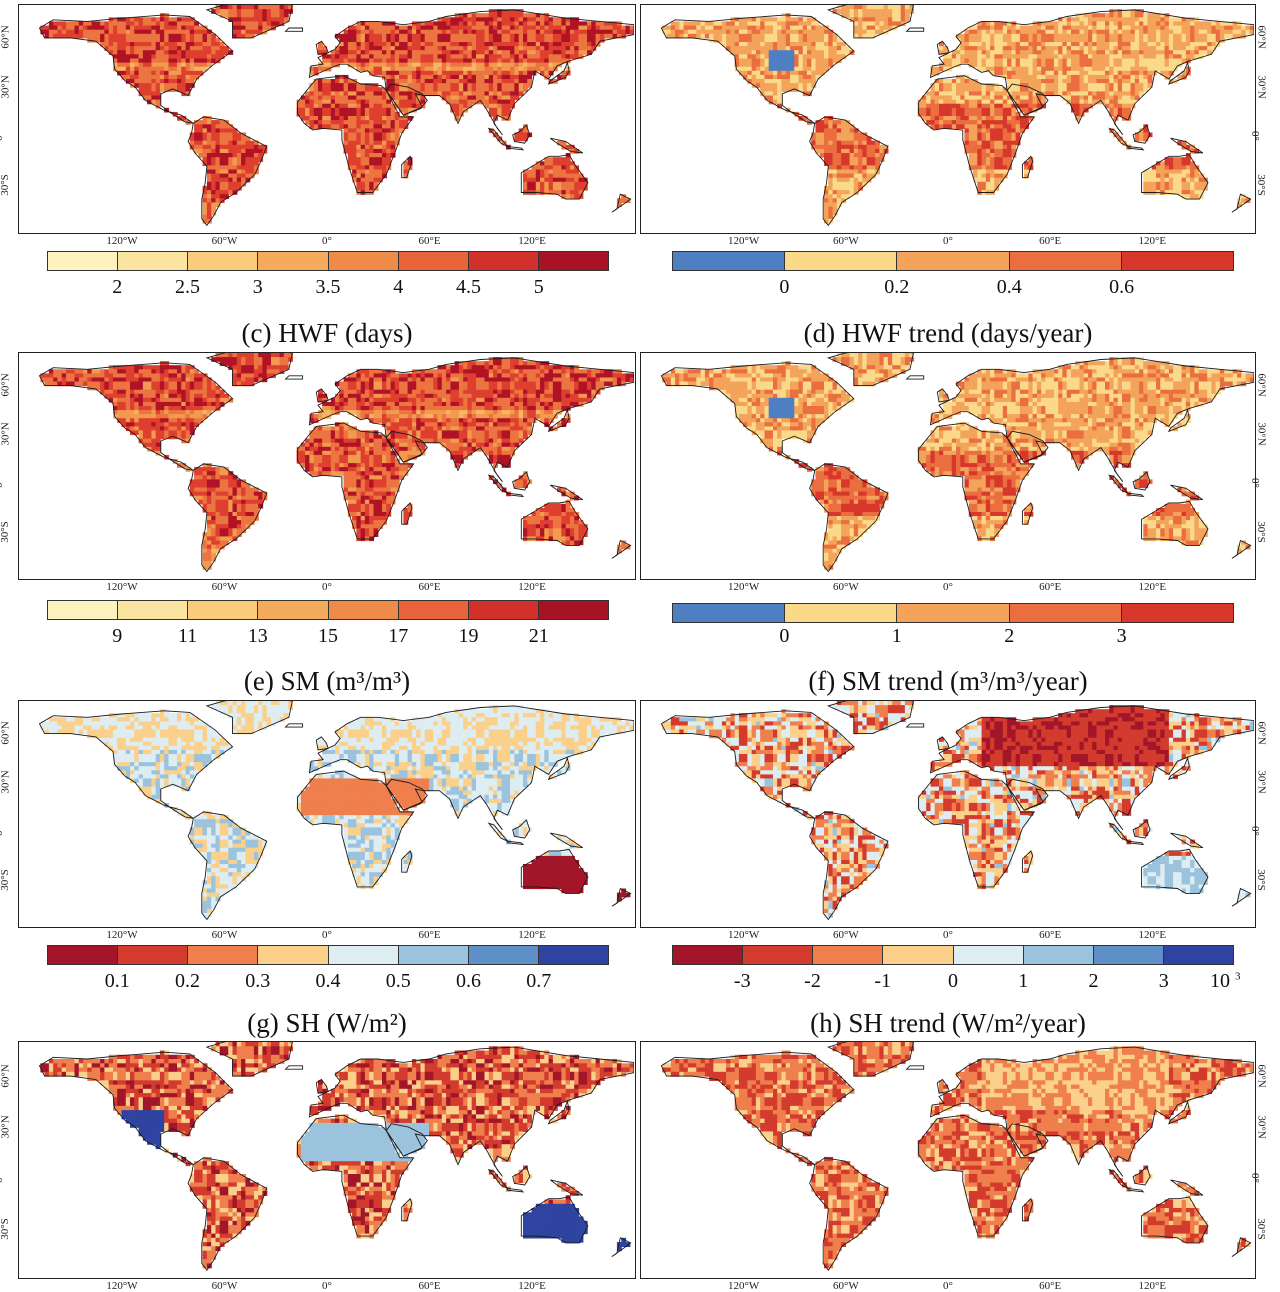 This screenshot has height=1292, width=1280. Describe the element at coordinates (327, 1023) in the screenshot. I see `panel-title-g: (g) SH (W/m²)` at that location.